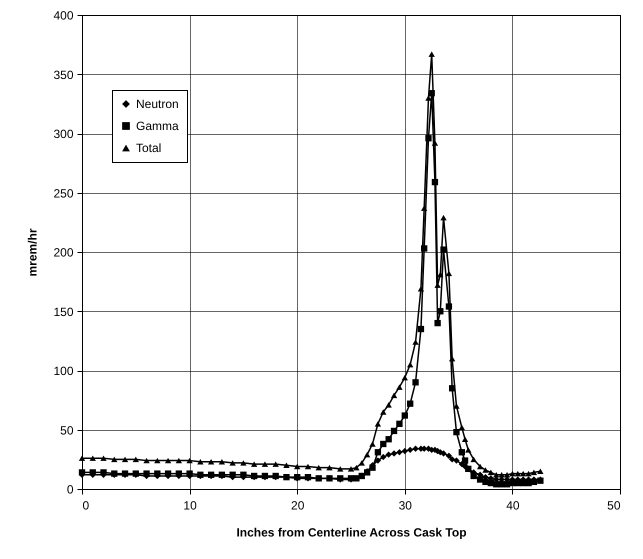 Image resolution: width=643 pixels, height=559 pixels. Describe the element at coordinates (157, 126) in the screenshot. I see `legend-label: Gamma` at that location.